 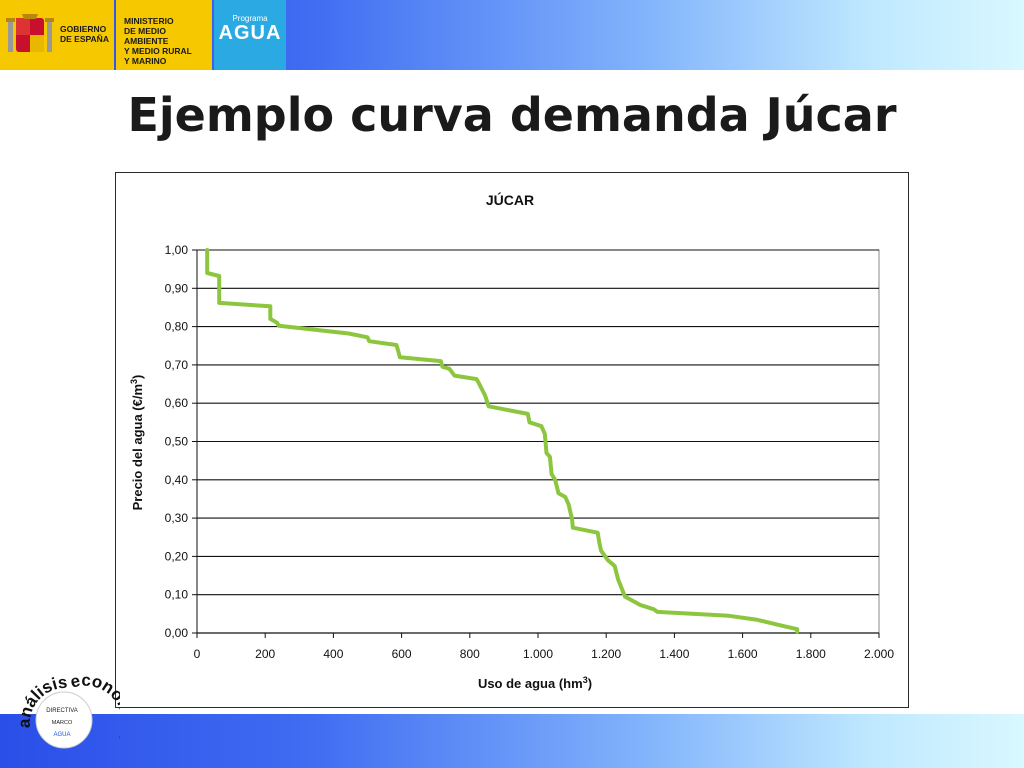 What do you see at coordinates (510, 199) in the screenshot?
I see `chart-title: JÚCAR` at bounding box center [510, 199].